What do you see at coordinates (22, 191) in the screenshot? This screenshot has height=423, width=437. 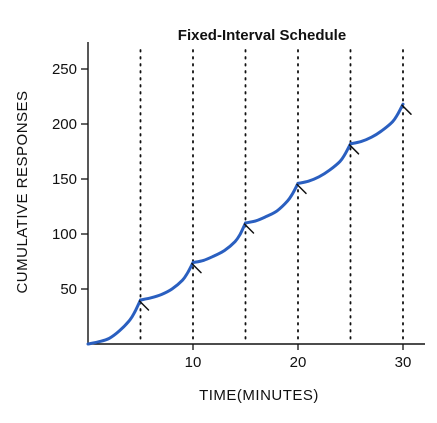 I see `y-axis-label: CUMULATIVE RESPONSES` at bounding box center [22, 191].